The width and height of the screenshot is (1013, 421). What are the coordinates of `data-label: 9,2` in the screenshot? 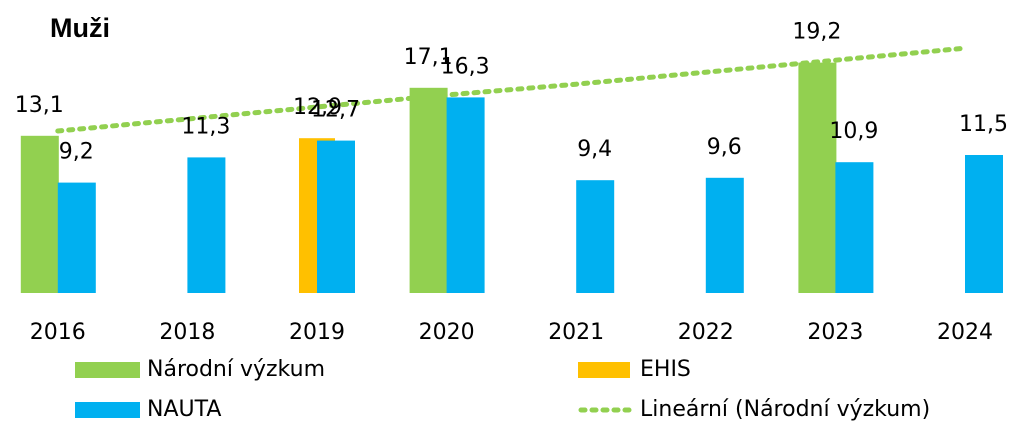 It's located at (76, 152).